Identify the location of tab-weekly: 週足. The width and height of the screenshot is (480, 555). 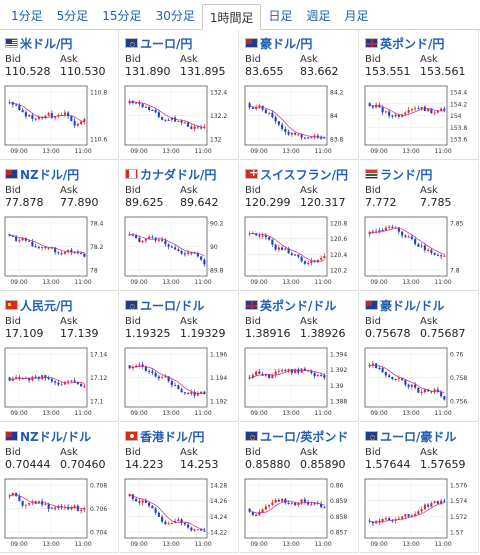
(318, 16).